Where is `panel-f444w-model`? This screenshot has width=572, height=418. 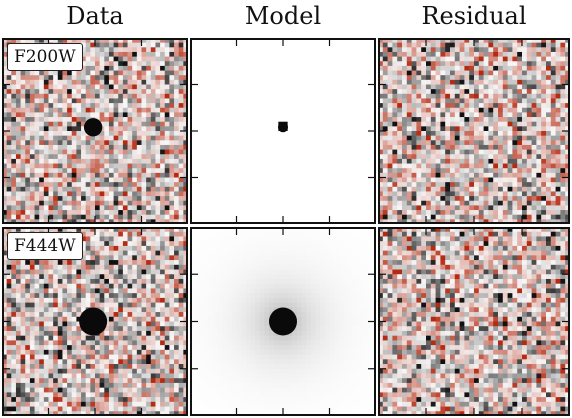
panel-f444w-model is located at coordinates (283, 321).